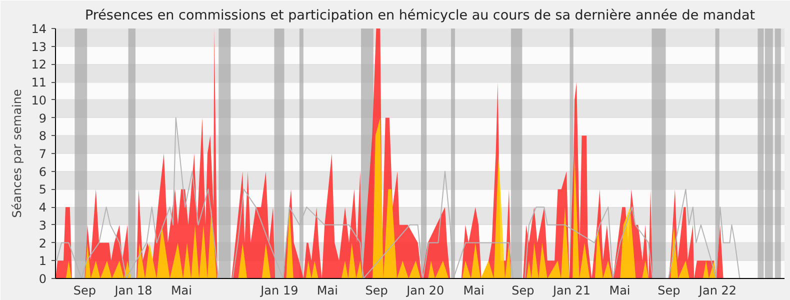 The height and width of the screenshot is (300, 790). What do you see at coordinates (42, 118) in the screenshot?
I see `y-tick-label: 9` at bounding box center [42, 118].